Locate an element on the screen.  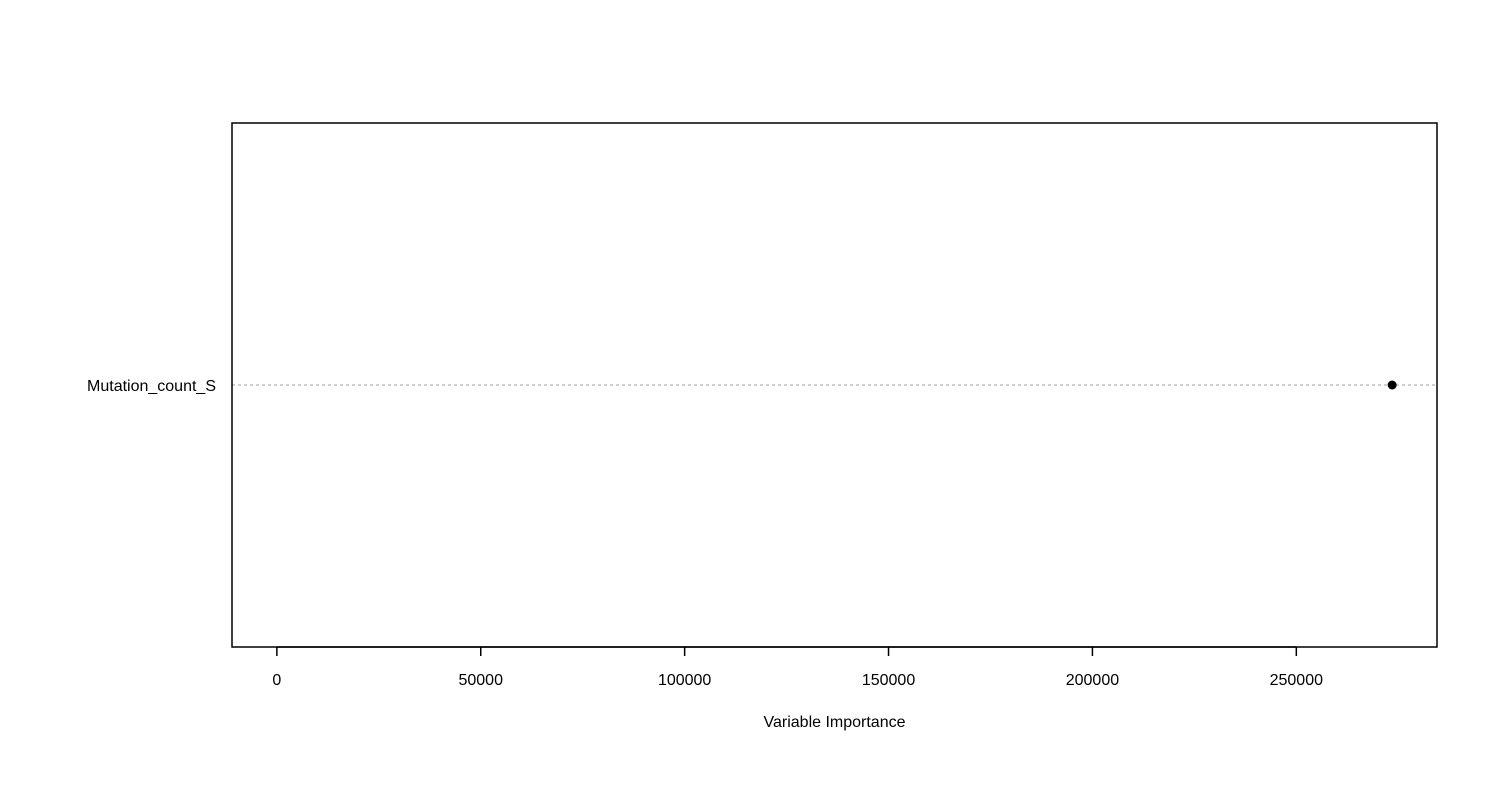
category-label: Mutation_count_S is located at coordinates (151, 386).